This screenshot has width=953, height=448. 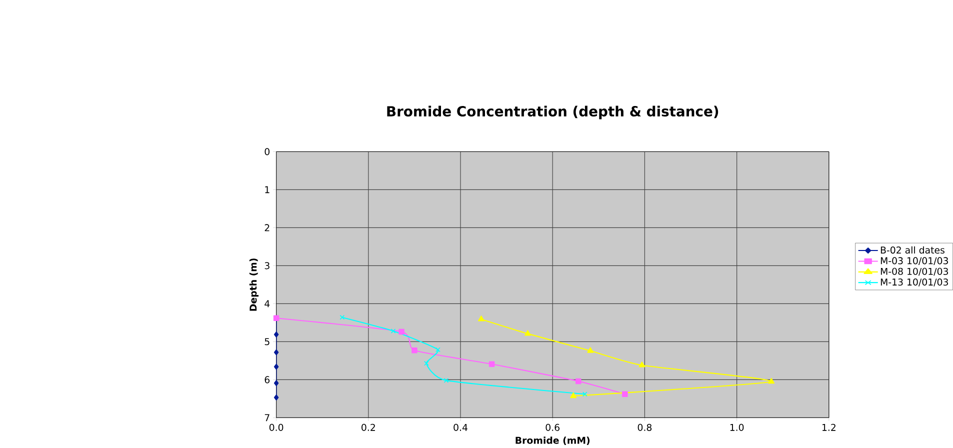 What do you see at coordinates (914, 272) in the screenshot?
I see `legend-label: M-08 10/01/03` at bounding box center [914, 272].